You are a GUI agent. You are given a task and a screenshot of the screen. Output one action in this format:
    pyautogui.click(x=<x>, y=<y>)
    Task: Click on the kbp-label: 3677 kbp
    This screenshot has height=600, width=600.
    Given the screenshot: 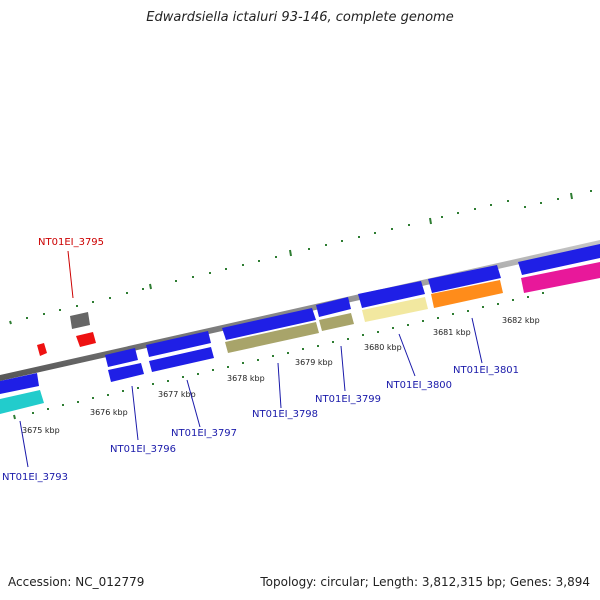 What is the action you would take?
    pyautogui.click(x=177, y=394)
    